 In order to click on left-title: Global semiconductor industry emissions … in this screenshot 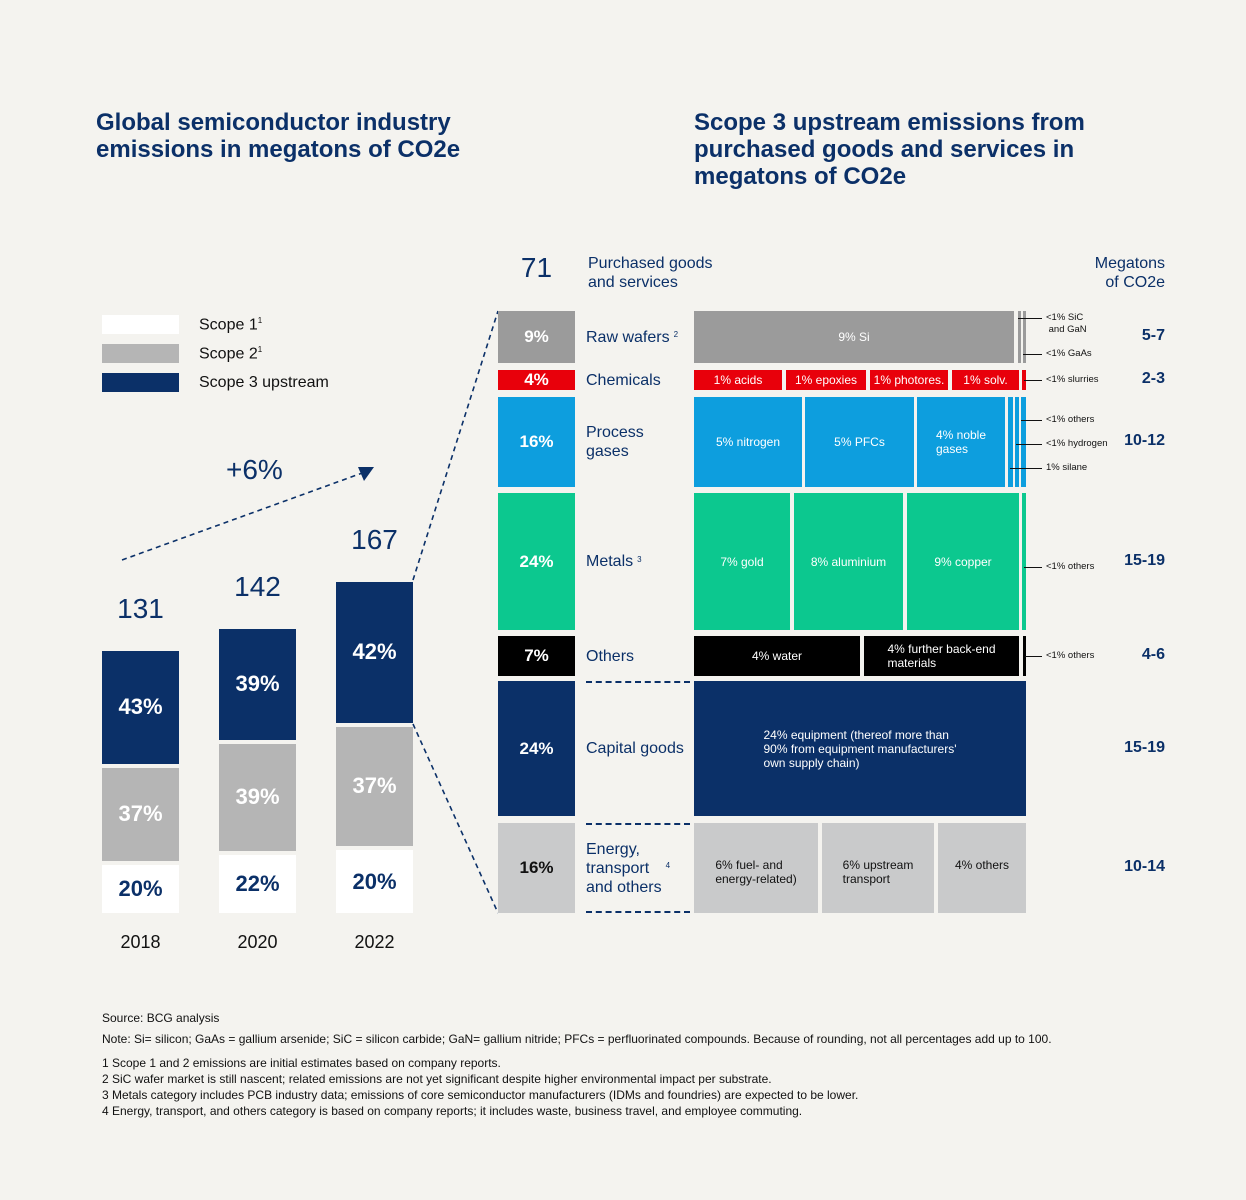, I will do `click(278, 136)`.